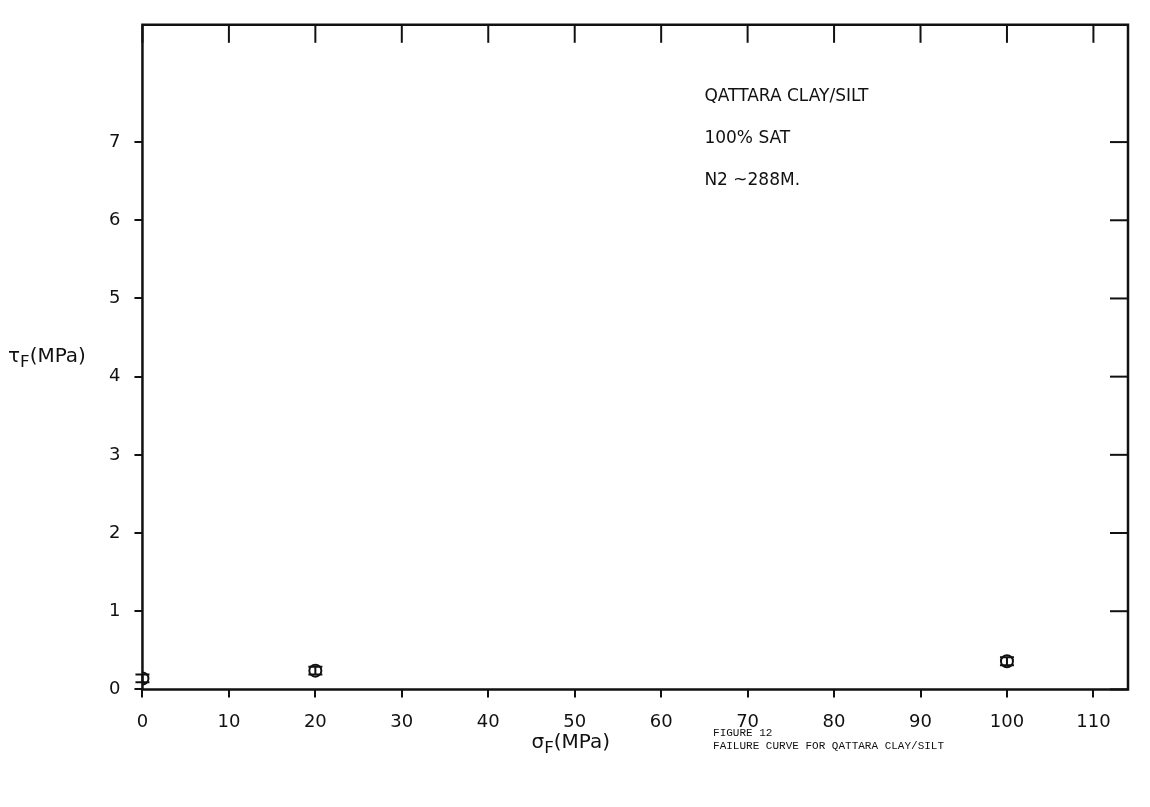  I want to click on x-tick-label: 40, so click(488, 720).